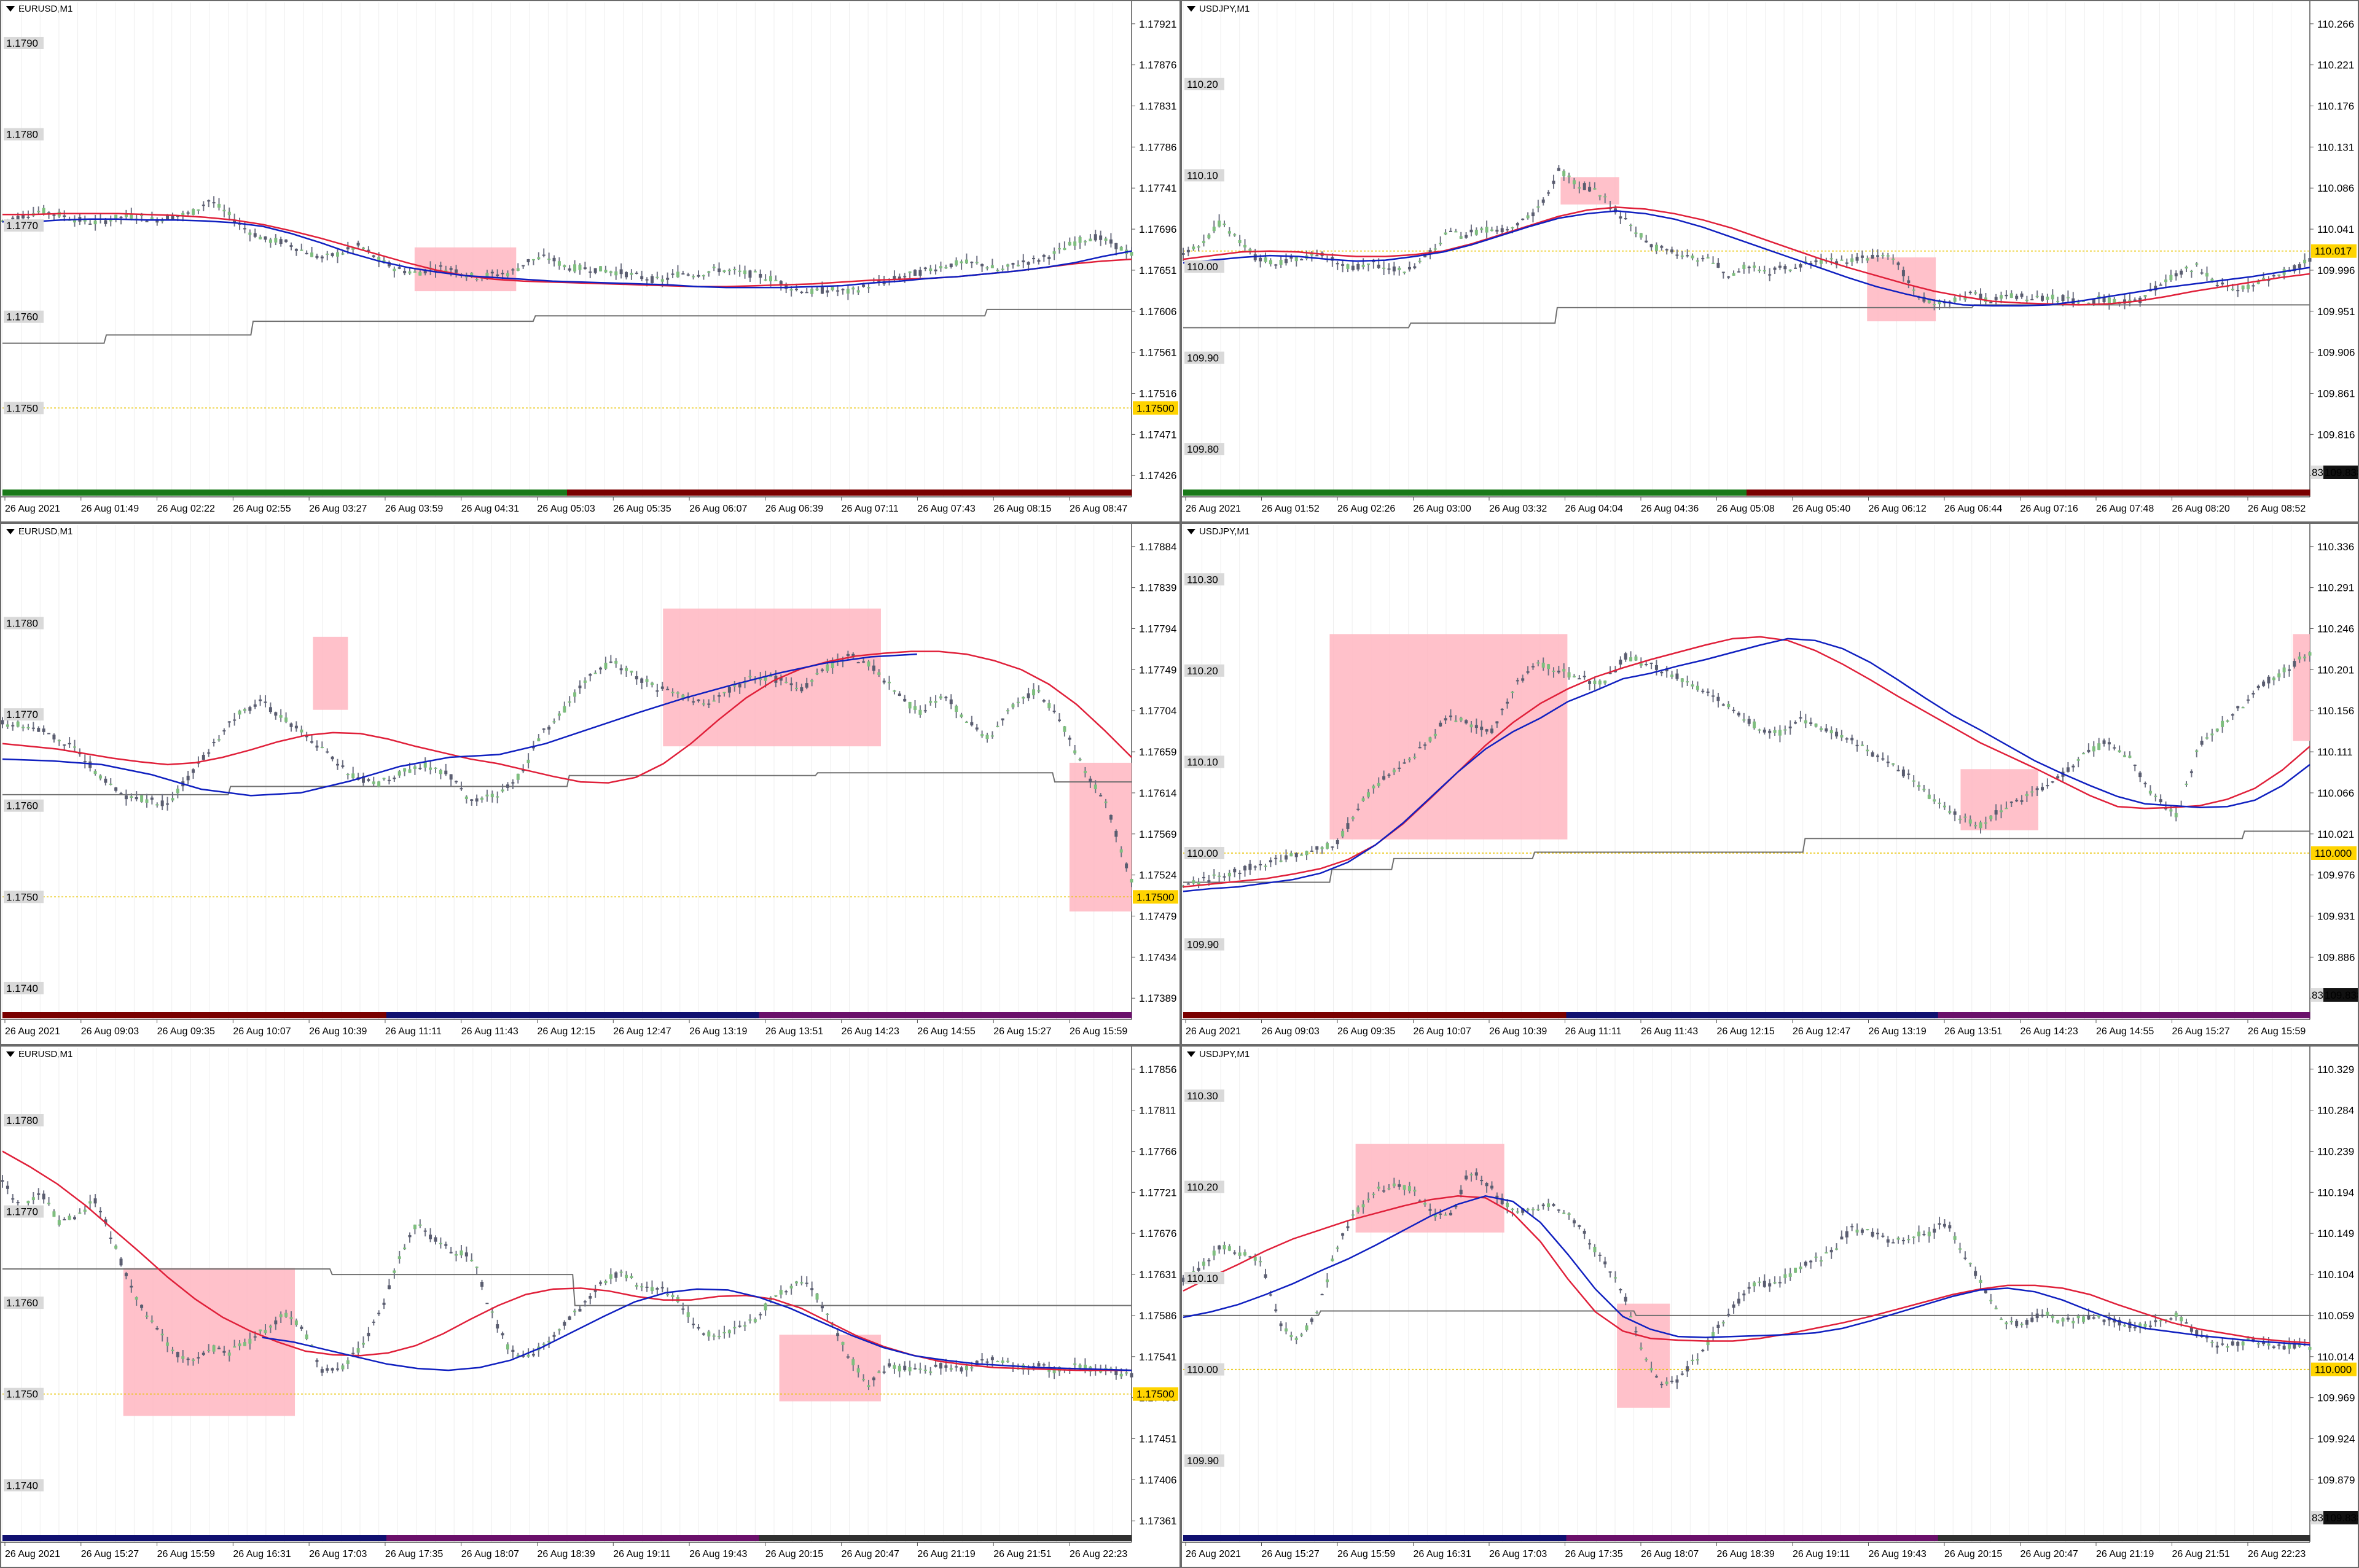 The height and width of the screenshot is (1568, 2359). I want to click on time-label: 26 Aug 06:07, so click(718, 509).